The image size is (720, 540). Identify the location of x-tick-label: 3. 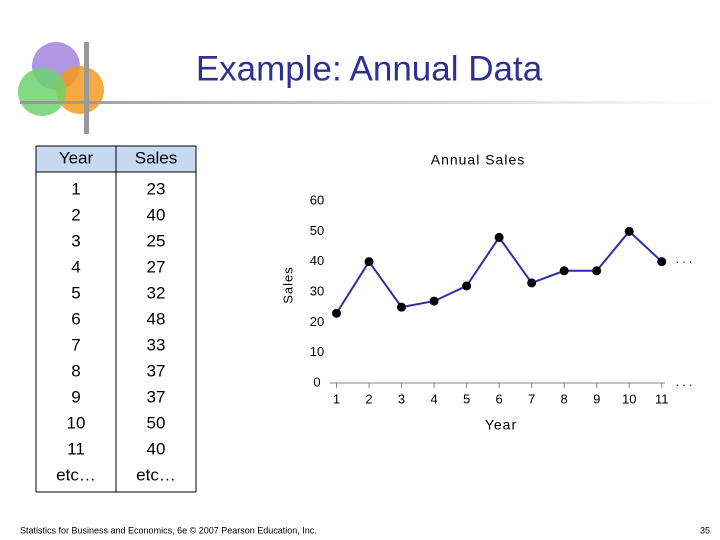
(401, 398).